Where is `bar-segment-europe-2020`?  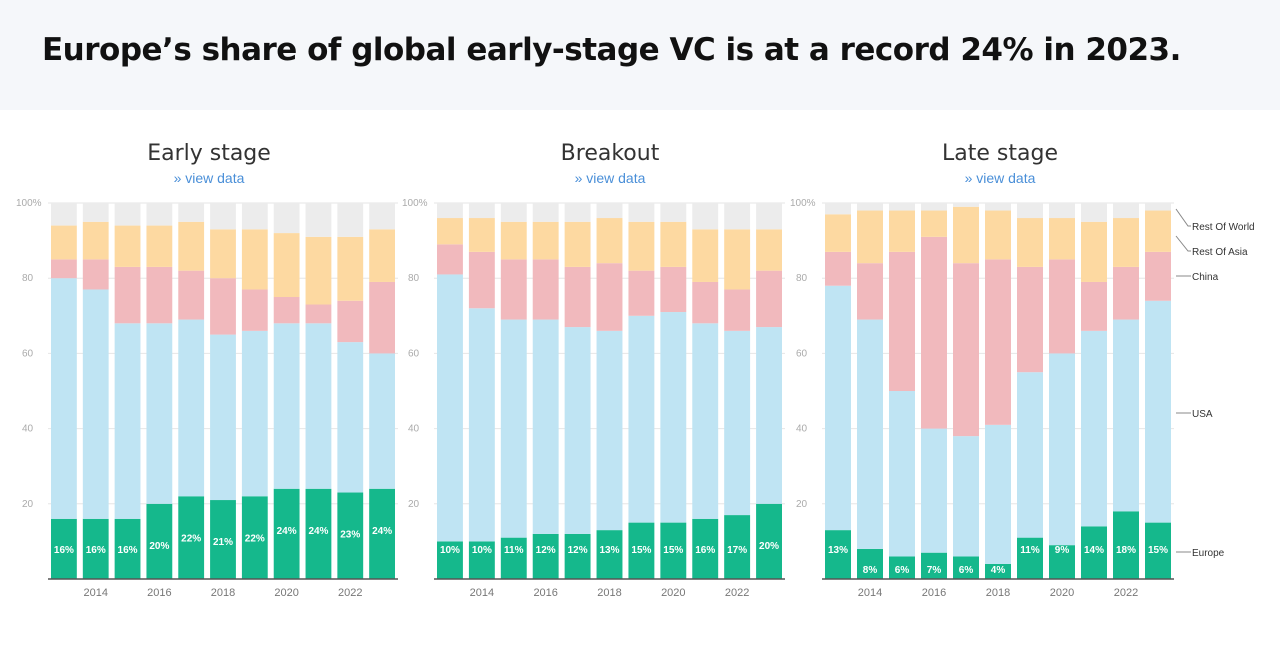 bar-segment-europe-2020 is located at coordinates (286, 533).